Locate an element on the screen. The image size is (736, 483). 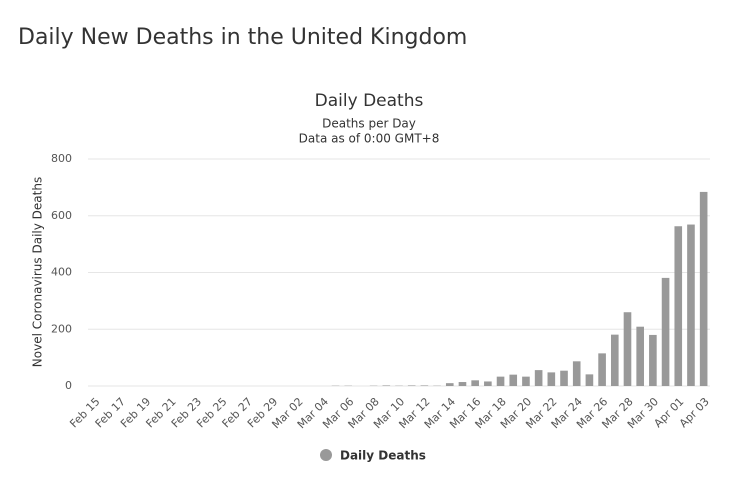
legend-label: Daily Deaths is located at coordinates (383, 456).